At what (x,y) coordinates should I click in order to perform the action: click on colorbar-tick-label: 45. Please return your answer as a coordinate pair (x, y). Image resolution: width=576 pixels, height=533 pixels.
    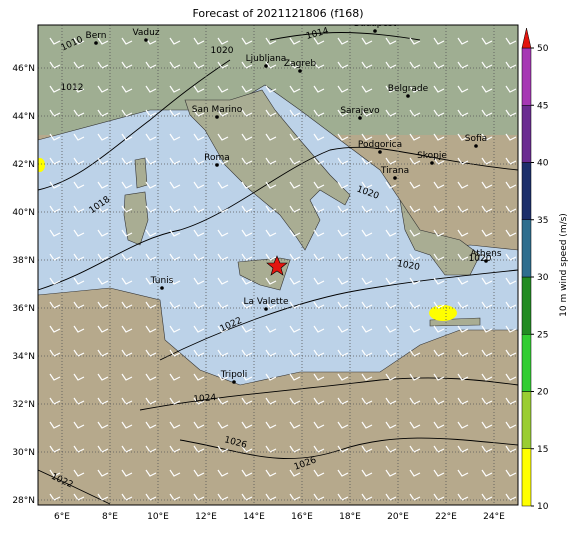
    Looking at the image, I should click on (542, 106).